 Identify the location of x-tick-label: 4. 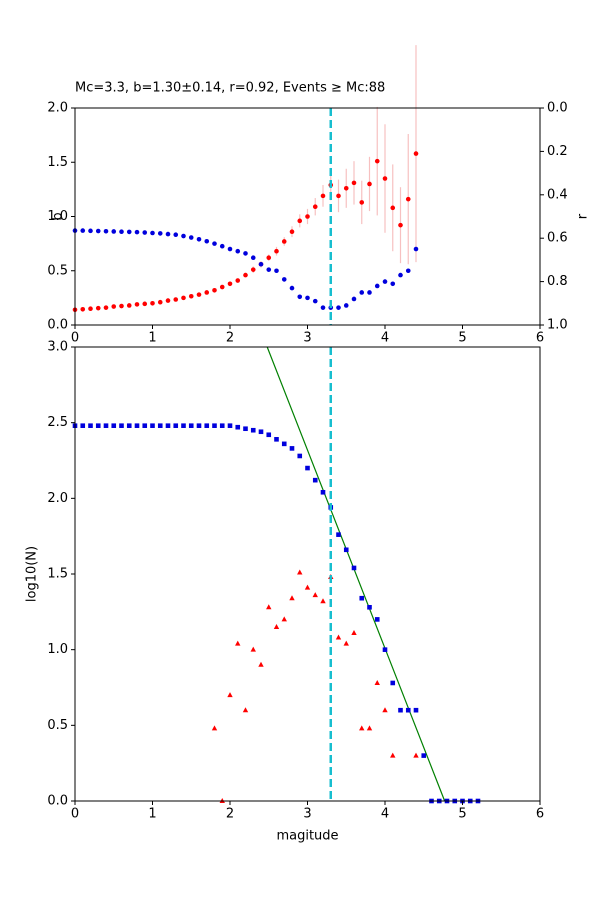
(385, 338).